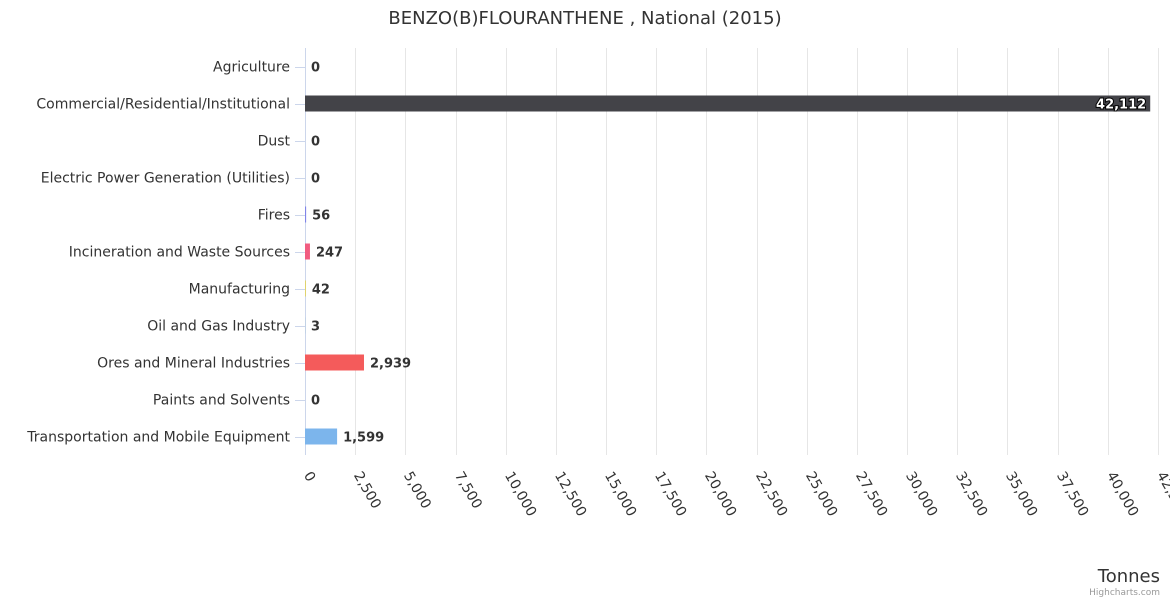 The height and width of the screenshot is (604, 1170). Describe the element at coordinates (1121, 105) in the screenshot. I see `data-label: 42,112` at that location.